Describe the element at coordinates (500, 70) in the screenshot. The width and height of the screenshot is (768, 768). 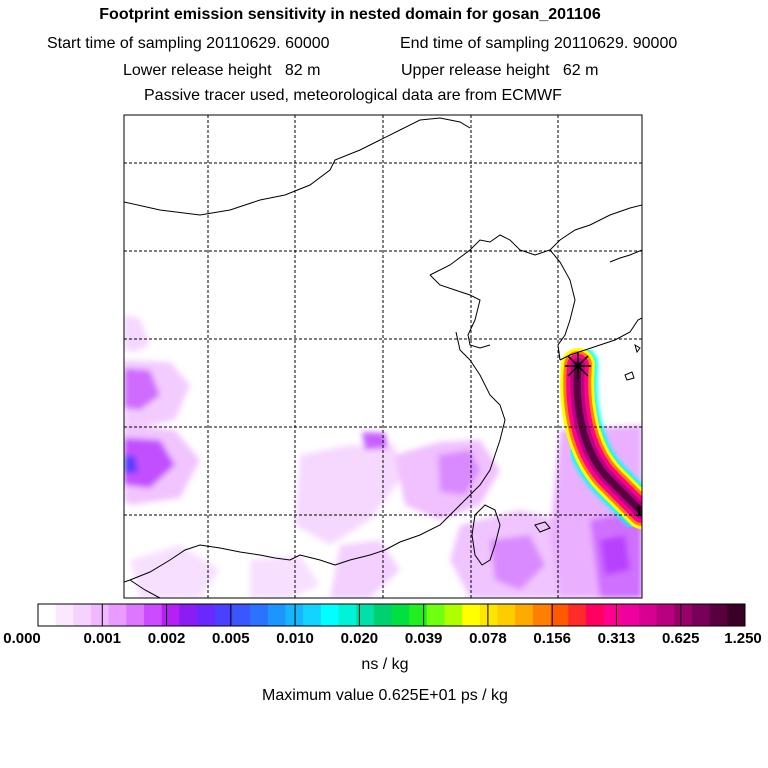
I see `upper-release-label: Upper release height 62 m` at that location.